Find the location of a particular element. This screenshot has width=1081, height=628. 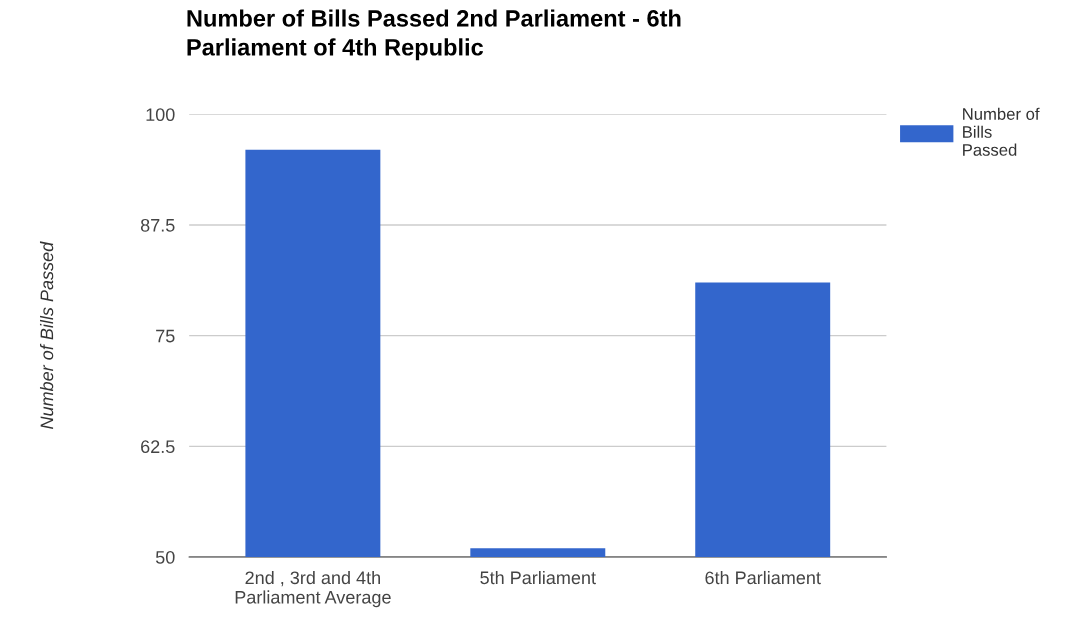

y-tick-label: 62.5 is located at coordinates (158, 447).